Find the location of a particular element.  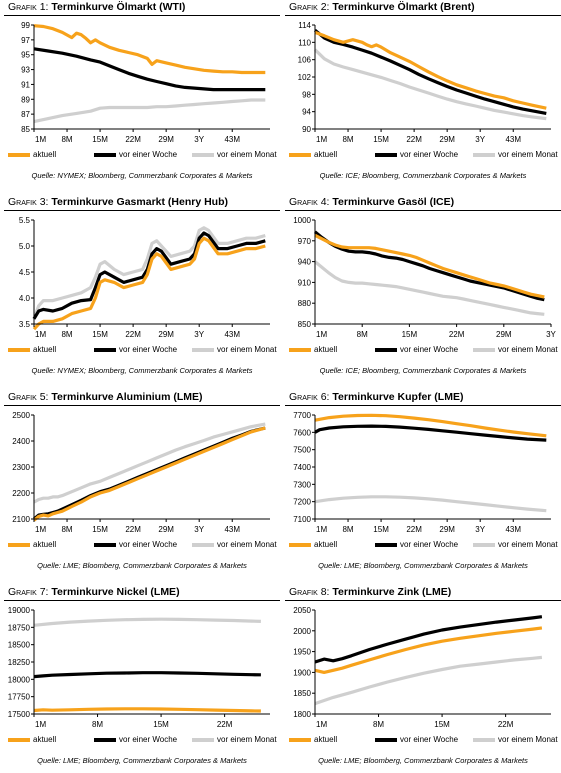

y-tick-label: 5.5 is located at coordinates (25, 220).